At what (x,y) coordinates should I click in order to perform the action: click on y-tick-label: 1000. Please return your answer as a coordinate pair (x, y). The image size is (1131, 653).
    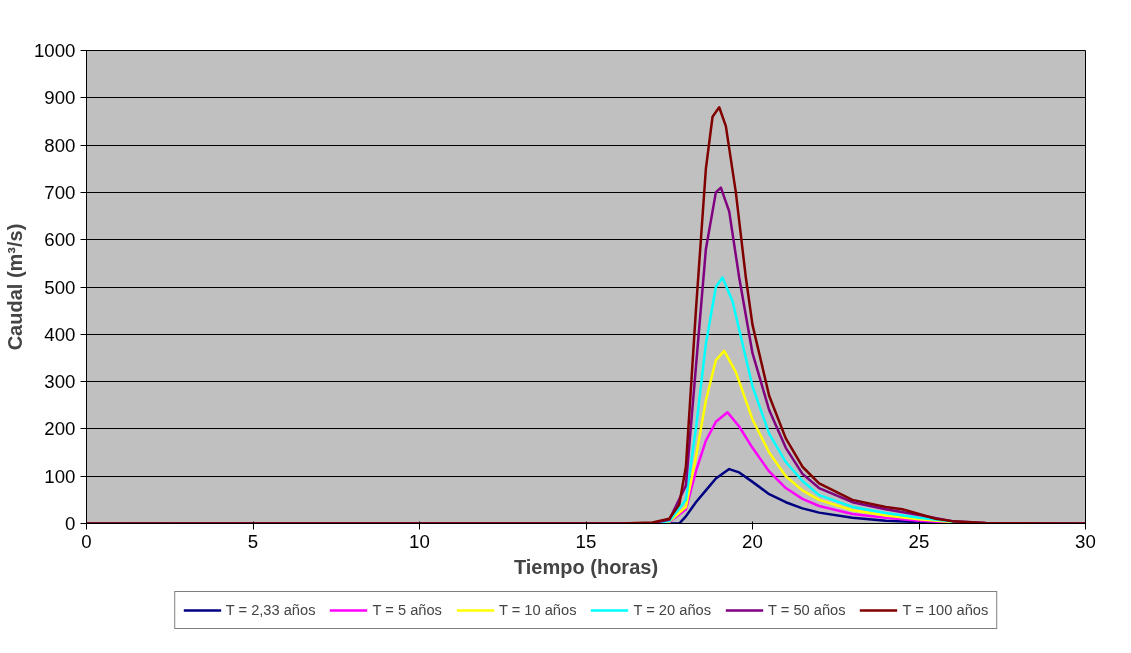
    Looking at the image, I should click on (55, 50).